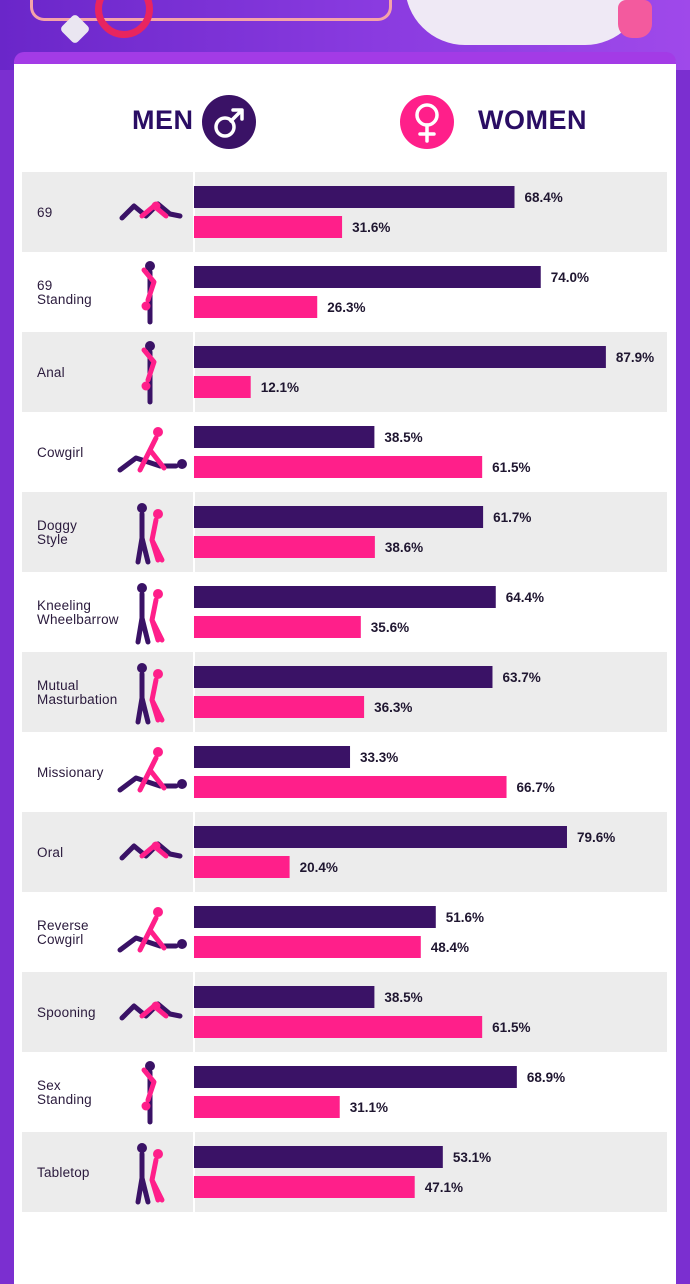 This screenshot has height=1284, width=690. Describe the element at coordinates (57, 525) in the screenshot. I see `category-label: Doggy` at that location.